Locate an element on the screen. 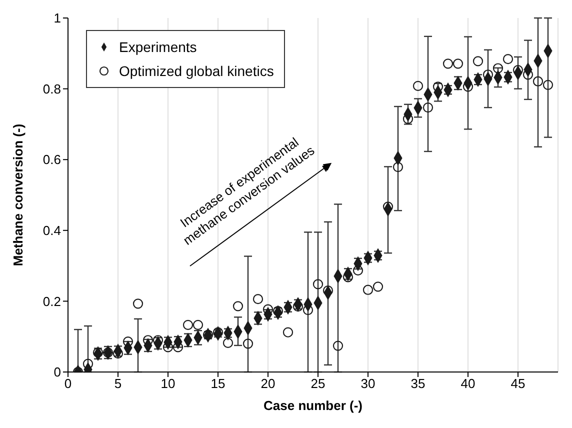 Image resolution: width=572 pixels, height=428 pixels. legend-label: Experiments is located at coordinates (158, 47).